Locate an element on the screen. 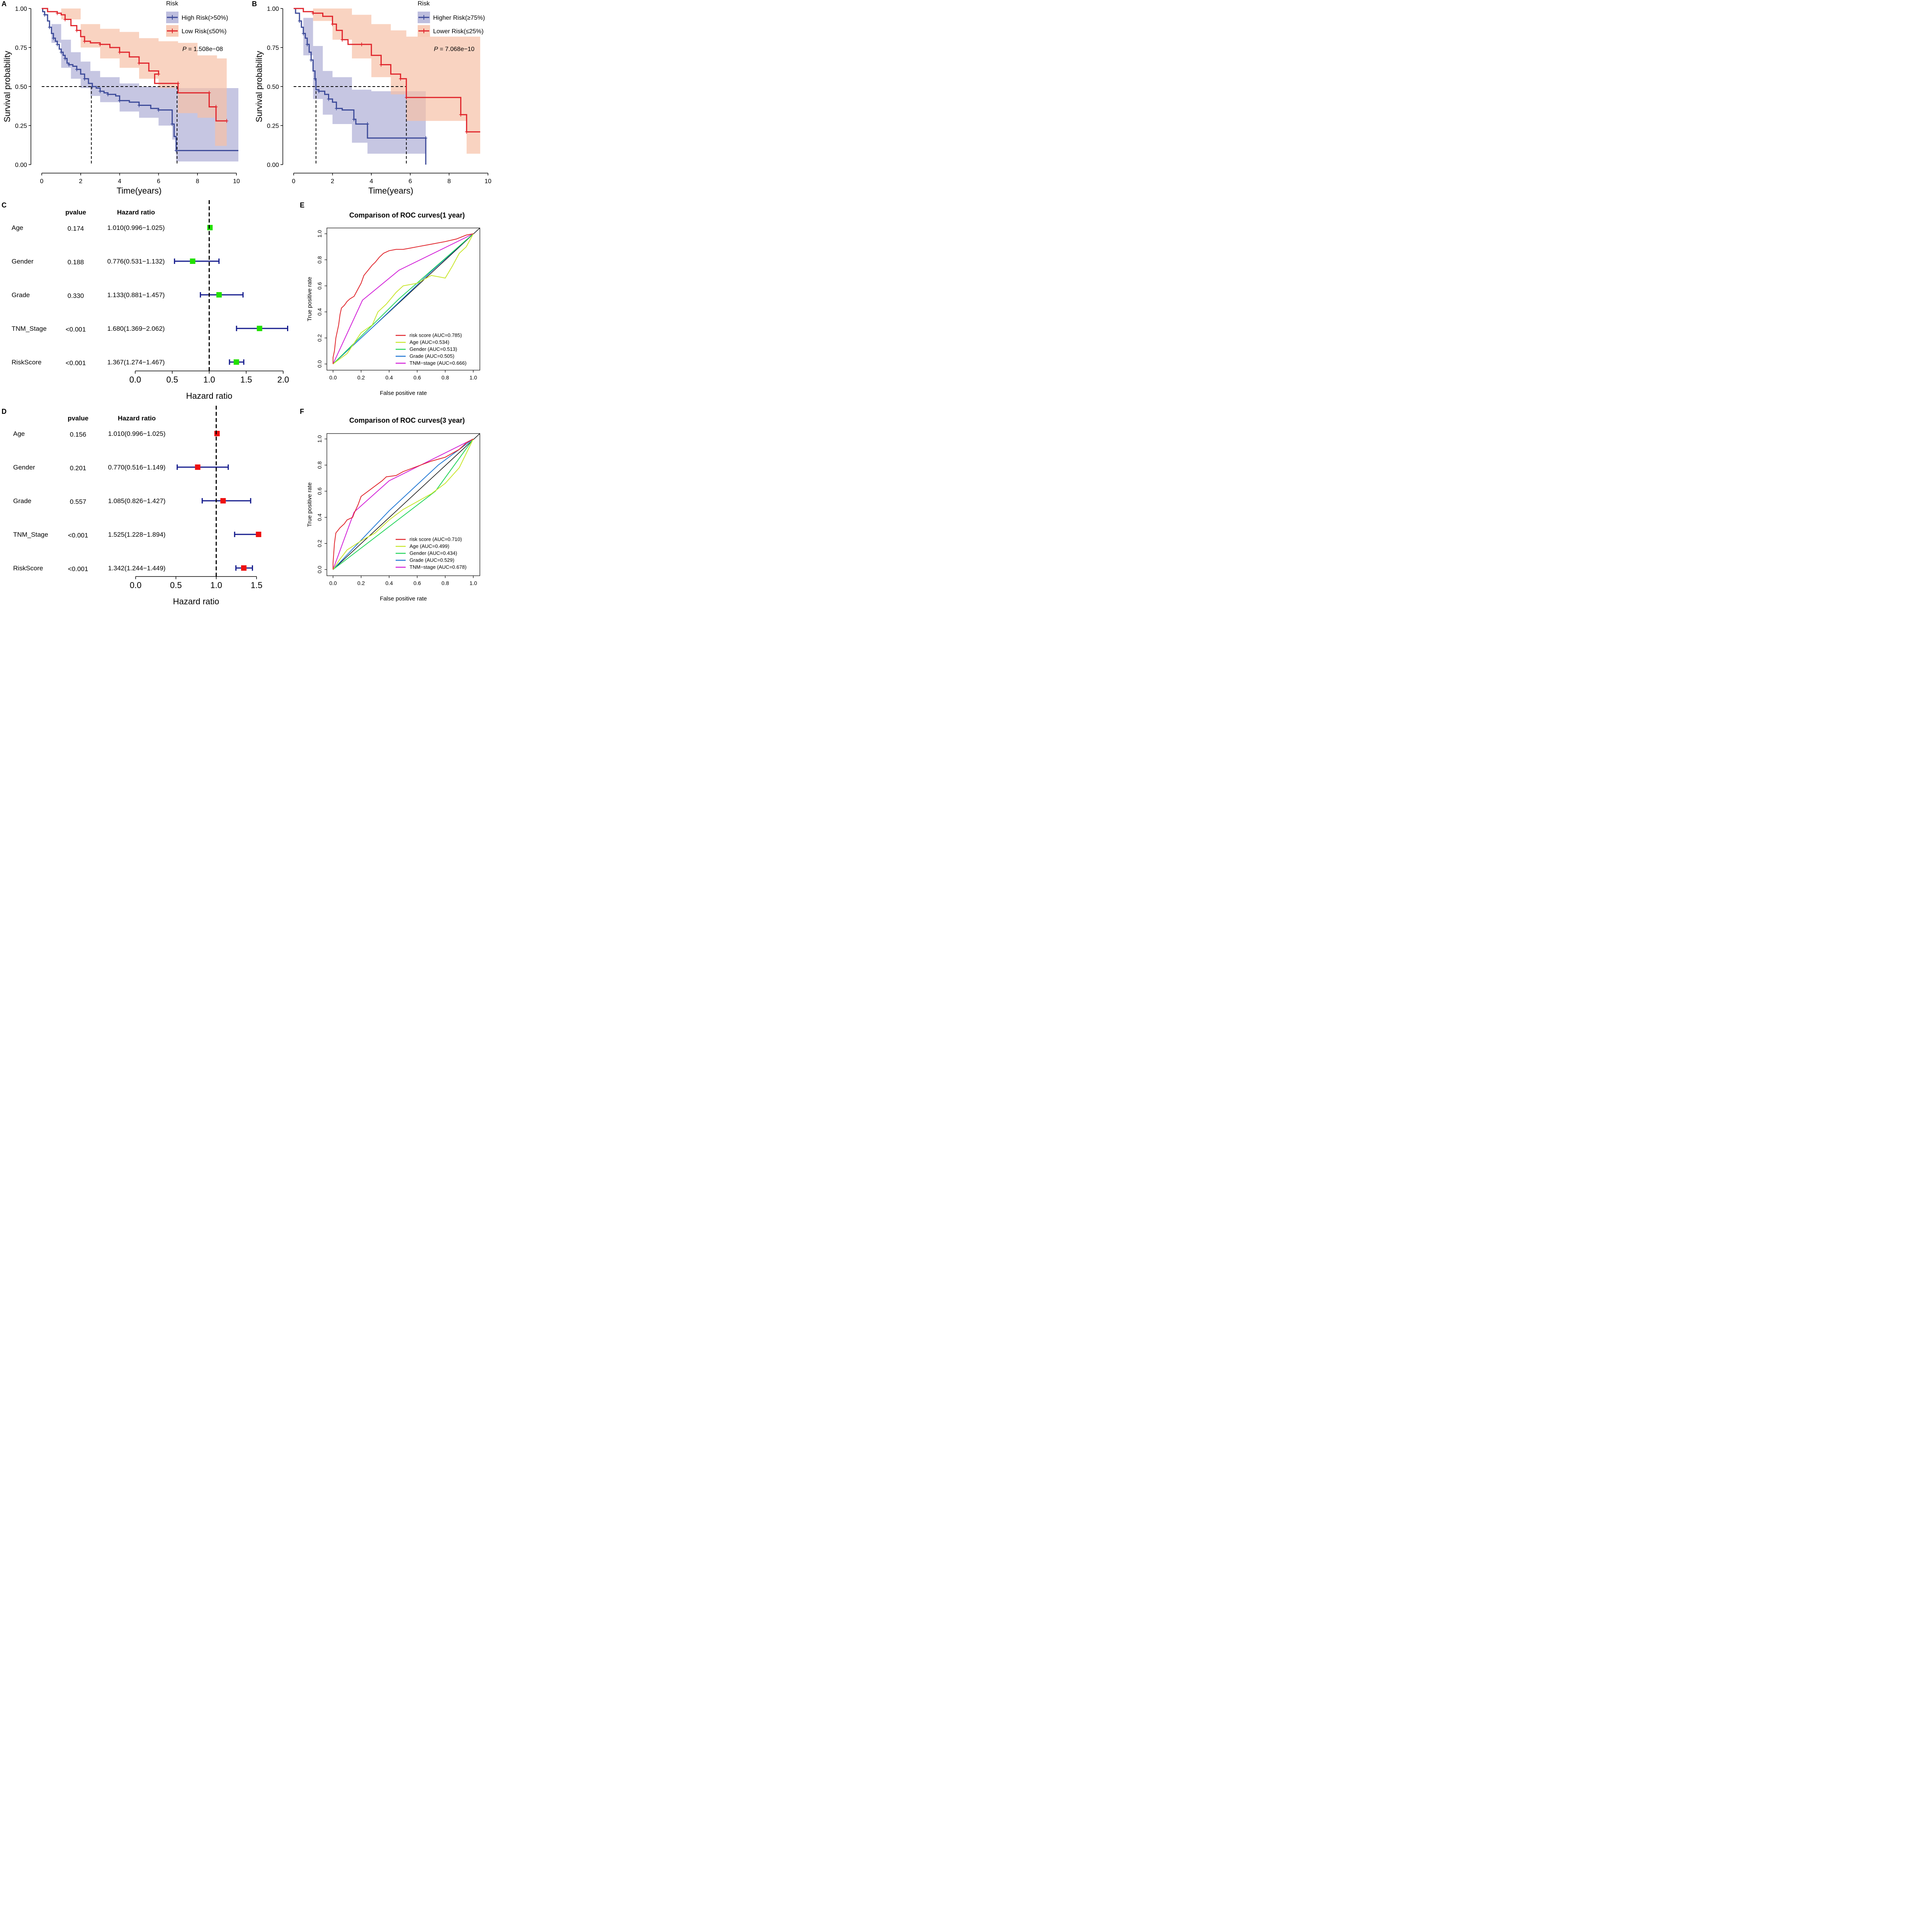  panel-label-C: C is located at coordinates (4, 205).